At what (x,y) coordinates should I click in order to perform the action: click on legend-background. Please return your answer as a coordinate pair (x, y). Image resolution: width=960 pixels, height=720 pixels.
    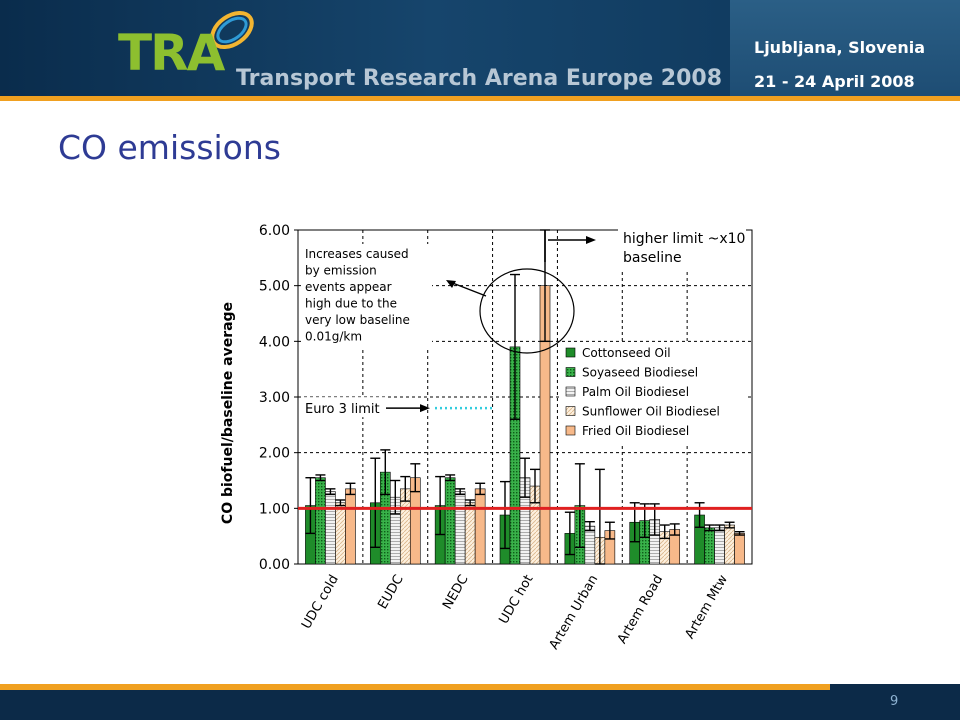
    Looking at the image, I should click on (654, 394).